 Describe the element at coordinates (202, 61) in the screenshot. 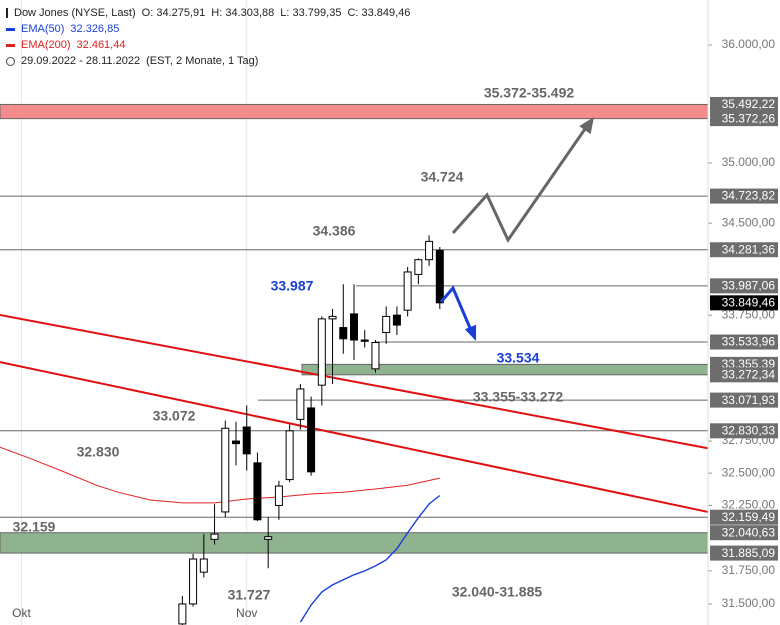

I see `range-note: (EST, 2 Monate, 1 Tag)` at that location.